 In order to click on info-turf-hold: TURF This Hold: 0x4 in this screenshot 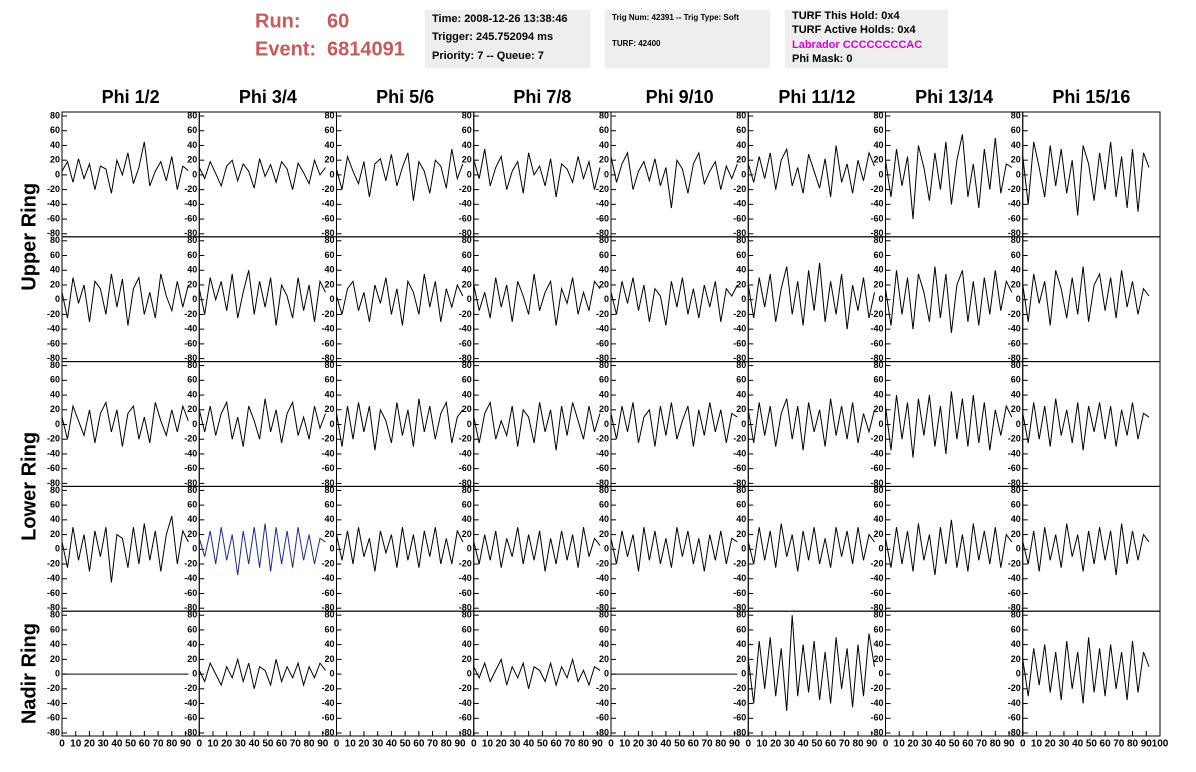, I will do `click(846, 16)`.